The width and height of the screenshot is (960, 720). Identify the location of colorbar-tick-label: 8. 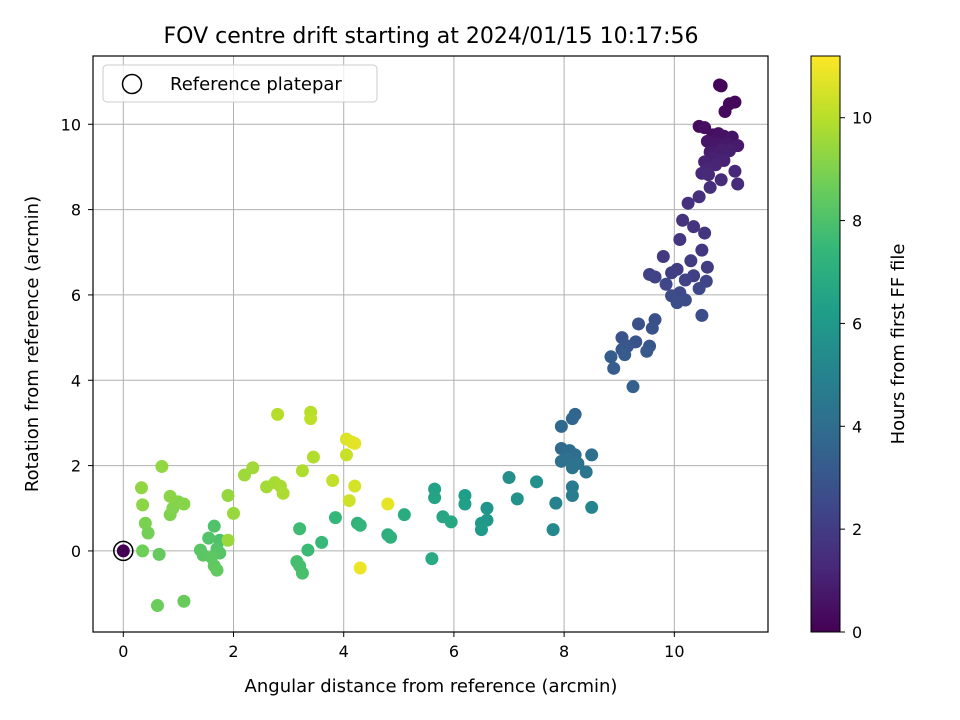
(857, 221).